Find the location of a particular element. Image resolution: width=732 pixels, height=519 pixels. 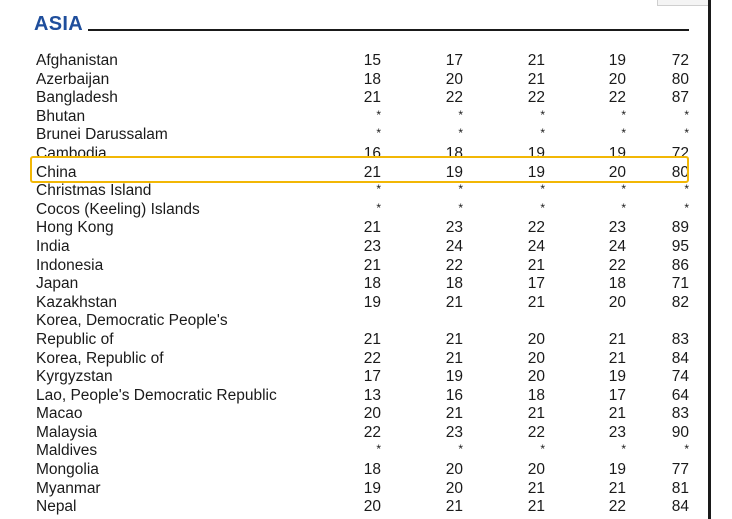

value-cell: 15 is located at coordinates (372, 60).